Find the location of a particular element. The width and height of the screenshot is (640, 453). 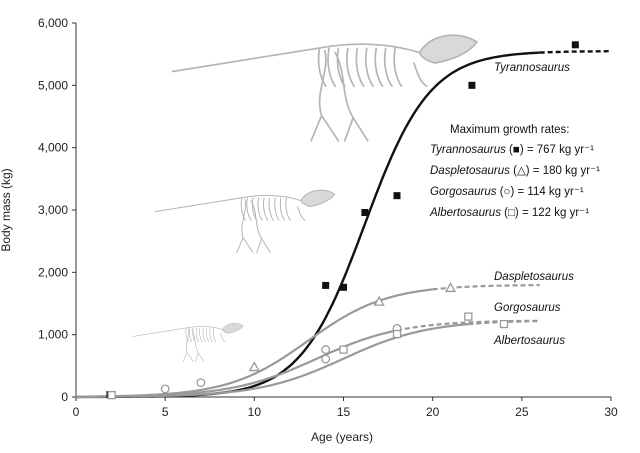

annotation-row-daspletosaurus: Daspletosaurus (△) = 180 kg yr⁻¹ is located at coordinates (515, 171).